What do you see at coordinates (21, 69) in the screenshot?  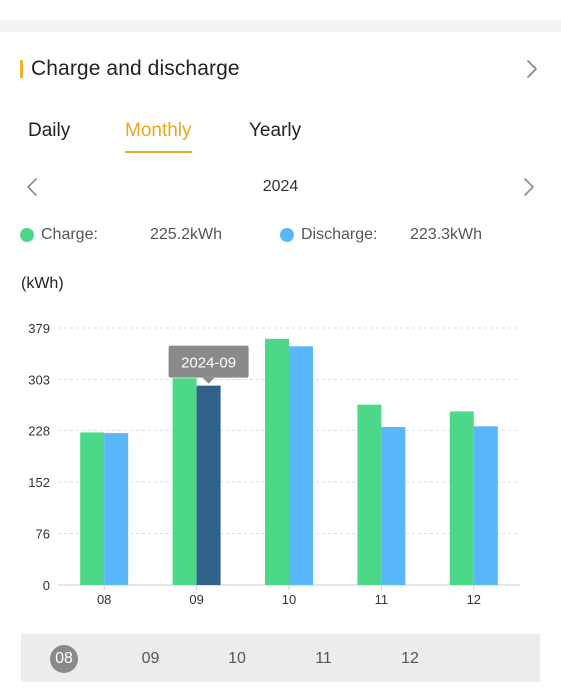 I see `title-accent-bar` at bounding box center [21, 69].